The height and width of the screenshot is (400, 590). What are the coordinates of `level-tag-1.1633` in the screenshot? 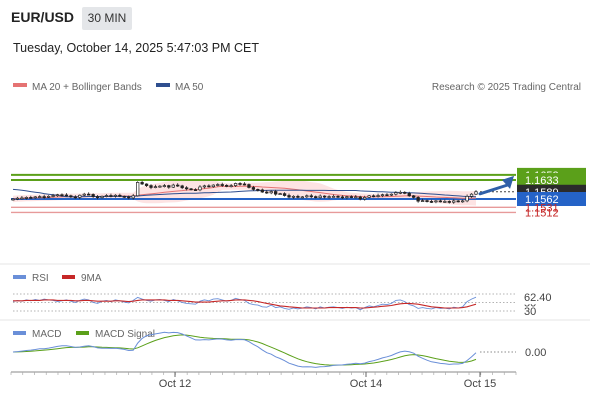 It's located at (551, 179).